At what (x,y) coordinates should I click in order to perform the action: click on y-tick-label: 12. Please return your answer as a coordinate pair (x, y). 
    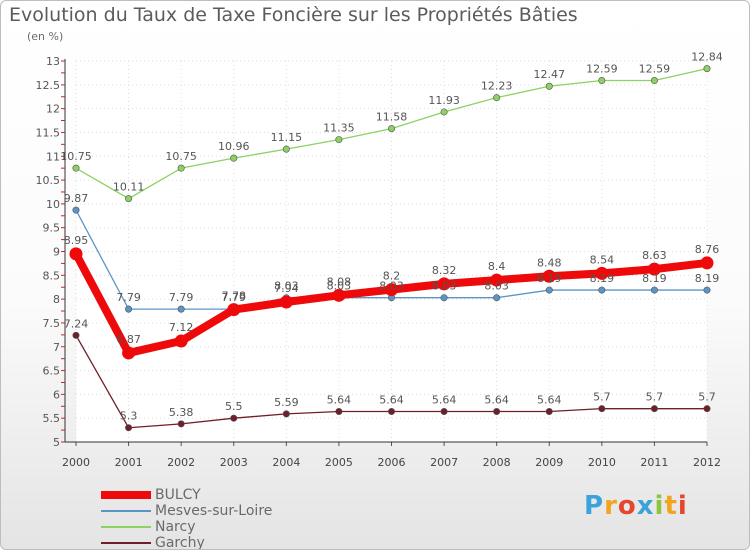
    Looking at the image, I should click on (53, 109).